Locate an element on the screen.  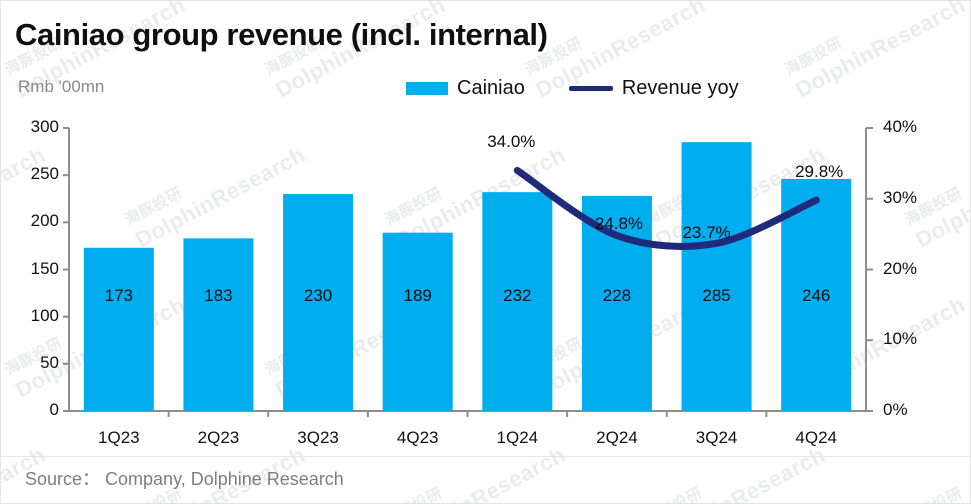
x-axis-tick-label-2q24: 2Q24 is located at coordinates (617, 437).